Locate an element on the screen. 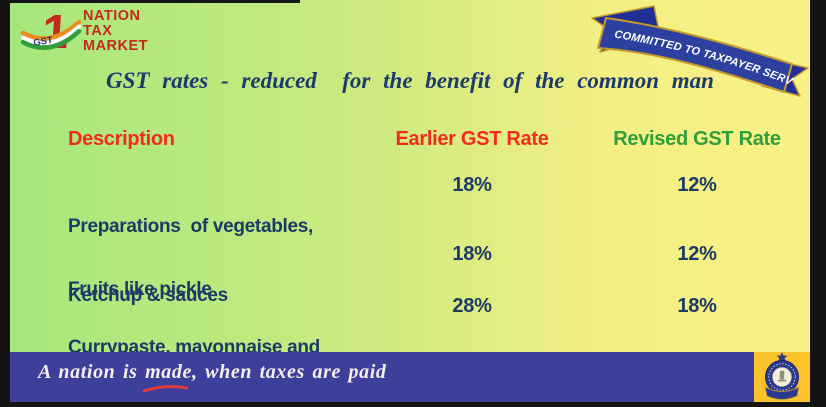 This screenshot has height=407, width=826. logo-gst-label: GST is located at coordinates (43, 42).